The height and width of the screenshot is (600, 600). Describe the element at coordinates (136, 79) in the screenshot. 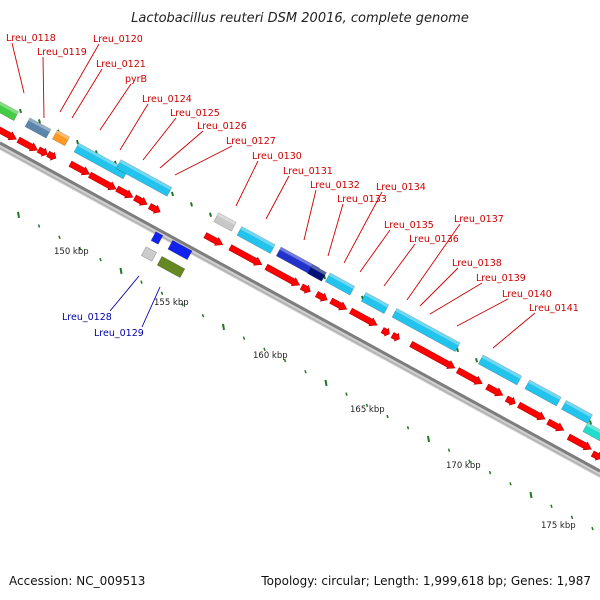

I see `gene-label: pyrB` at that location.